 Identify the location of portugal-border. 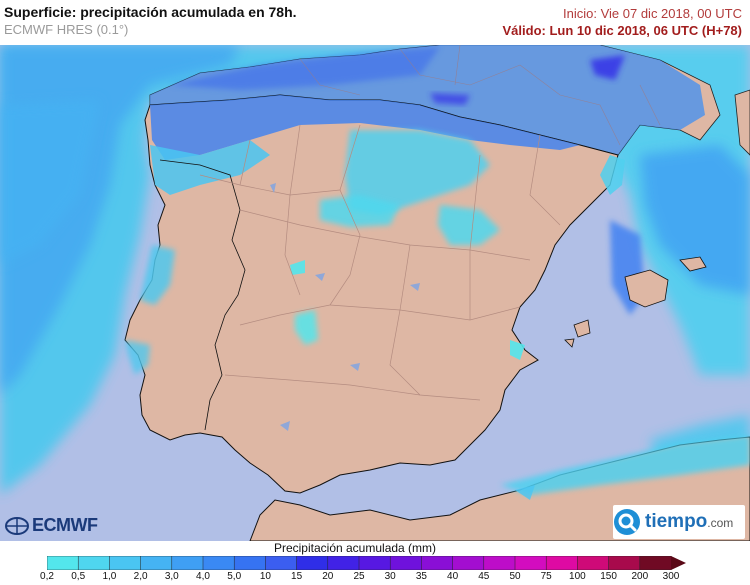
(202, 295).